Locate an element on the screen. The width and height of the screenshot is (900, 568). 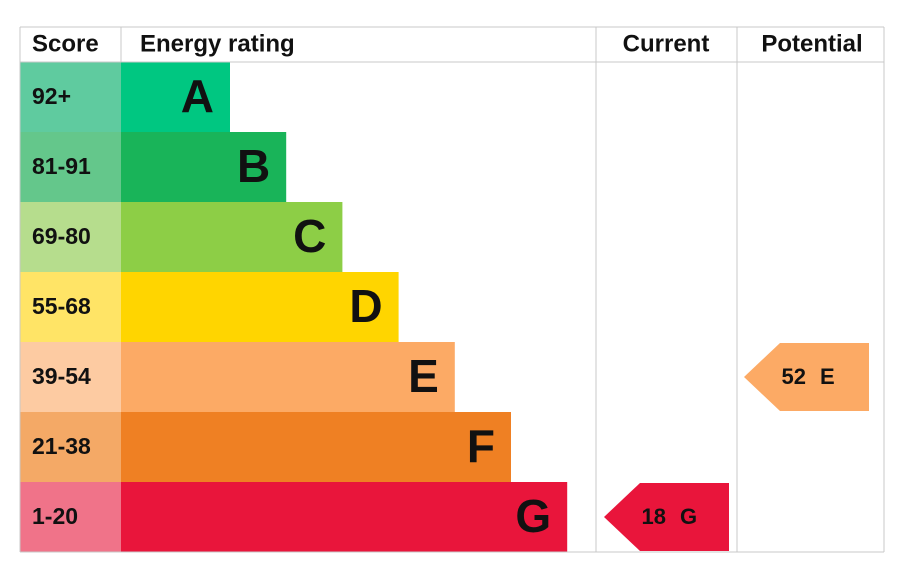
score-label: 1-20 is located at coordinates (55, 516).